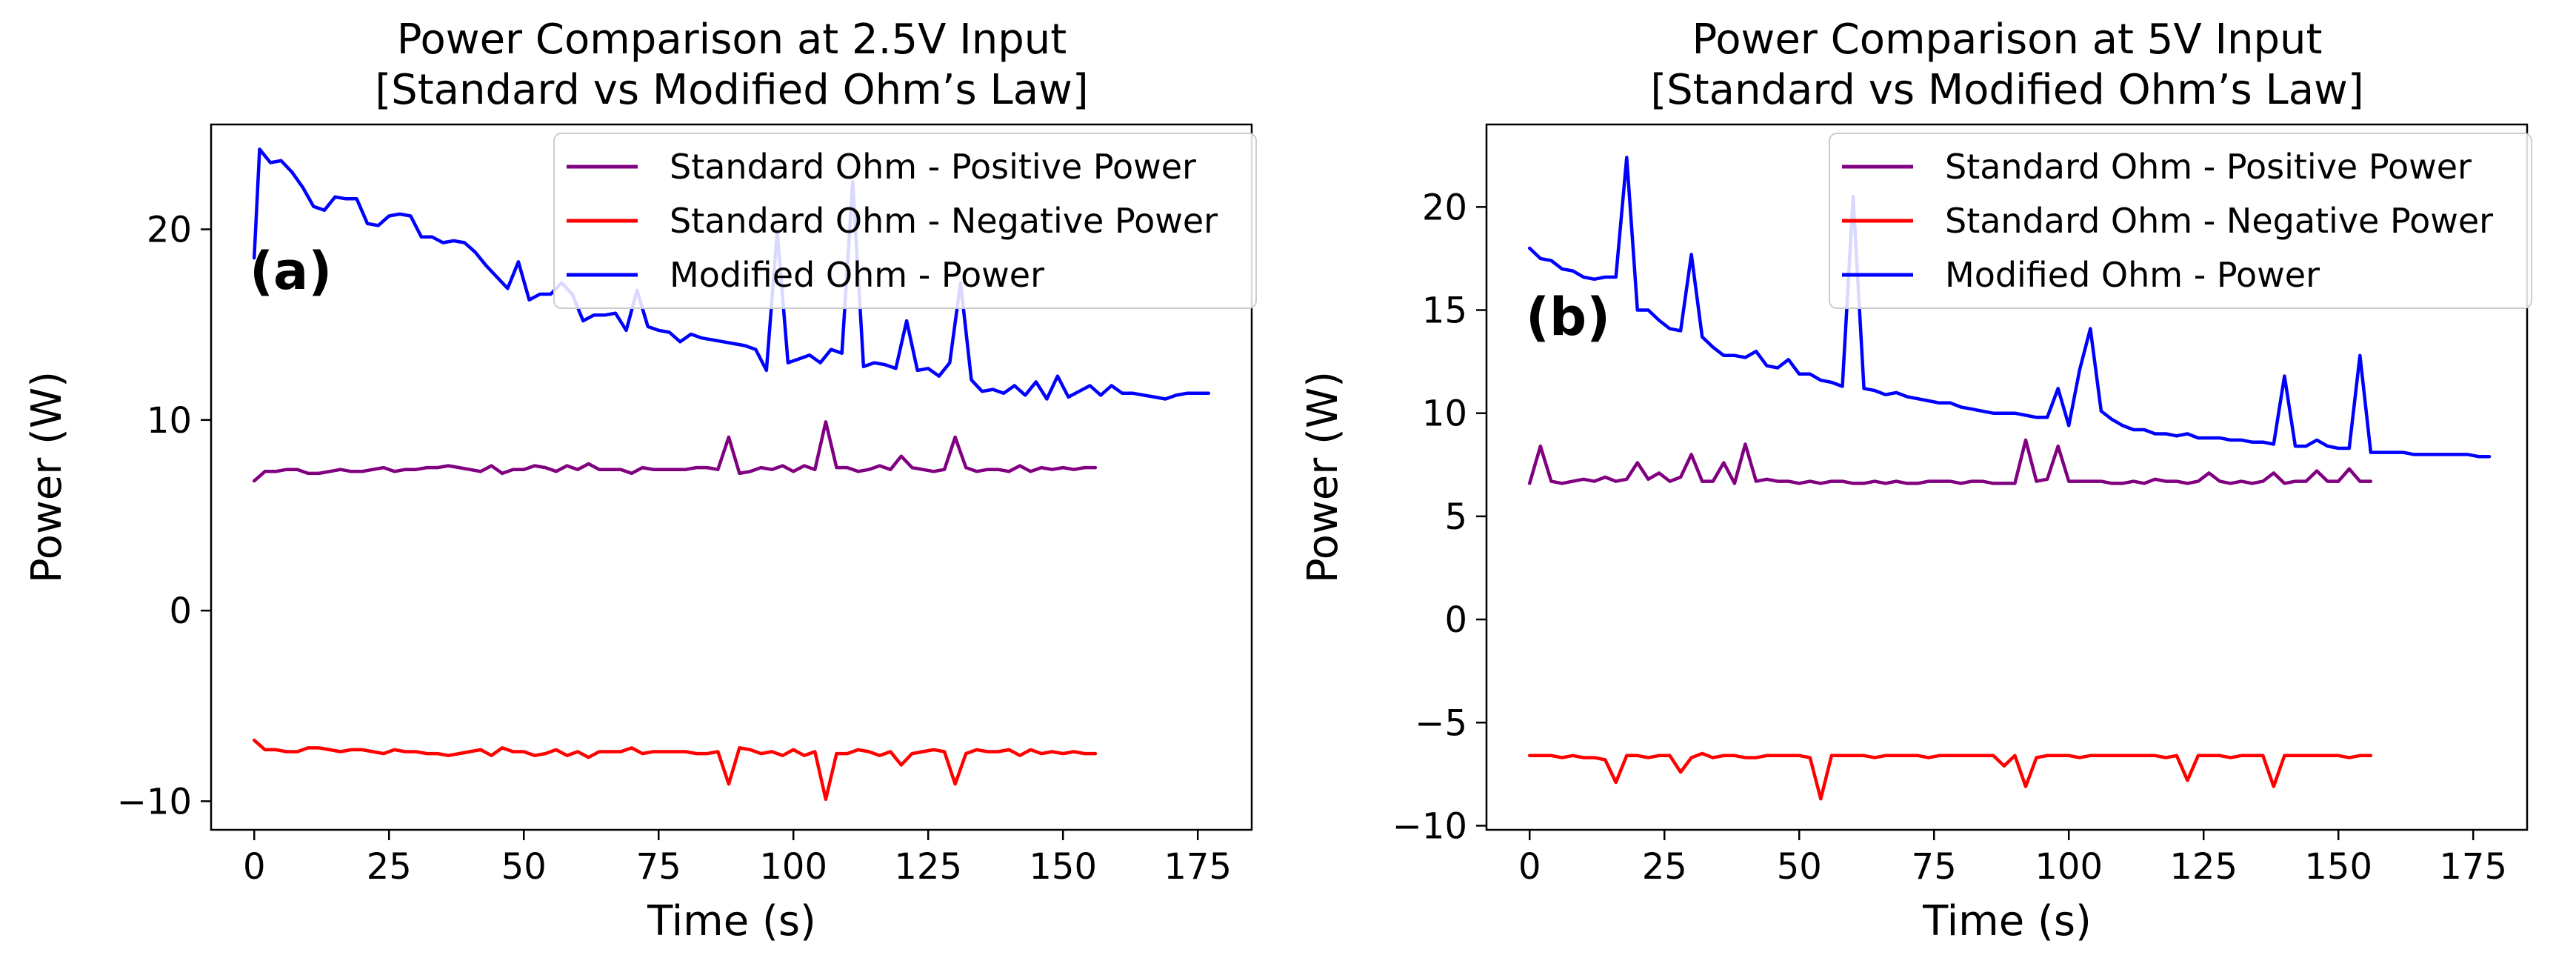 Image resolution: width=2576 pixels, height=958 pixels. I want to click on chart-b-y-tick-label-3: 5, so click(1455, 517).